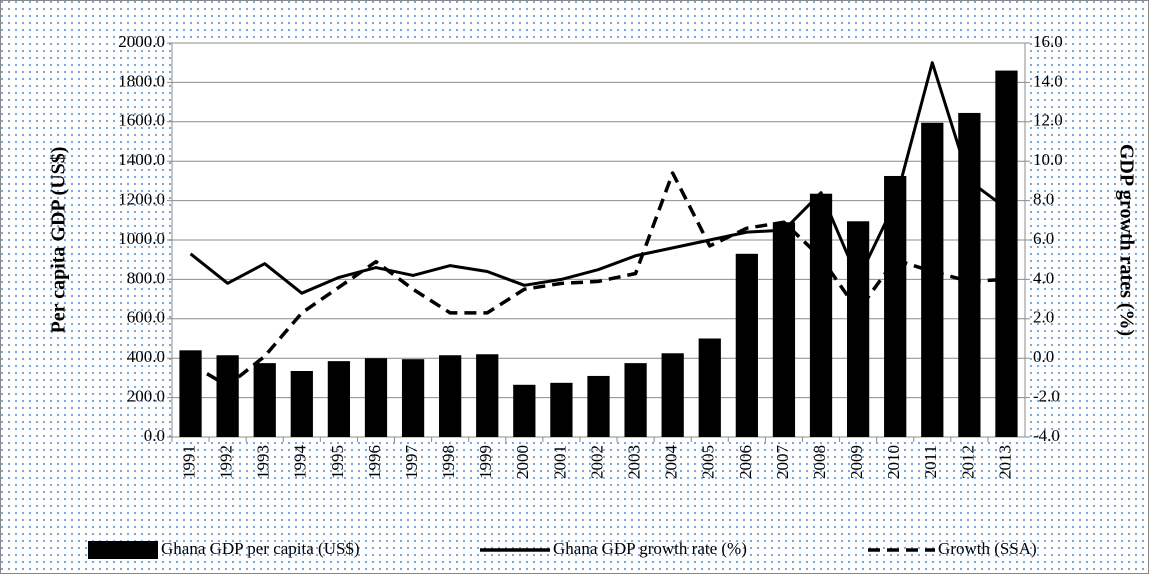 The image size is (1149, 574). Describe the element at coordinates (1048, 159) in the screenshot. I see `y2-tick-label: 10.0` at that location.